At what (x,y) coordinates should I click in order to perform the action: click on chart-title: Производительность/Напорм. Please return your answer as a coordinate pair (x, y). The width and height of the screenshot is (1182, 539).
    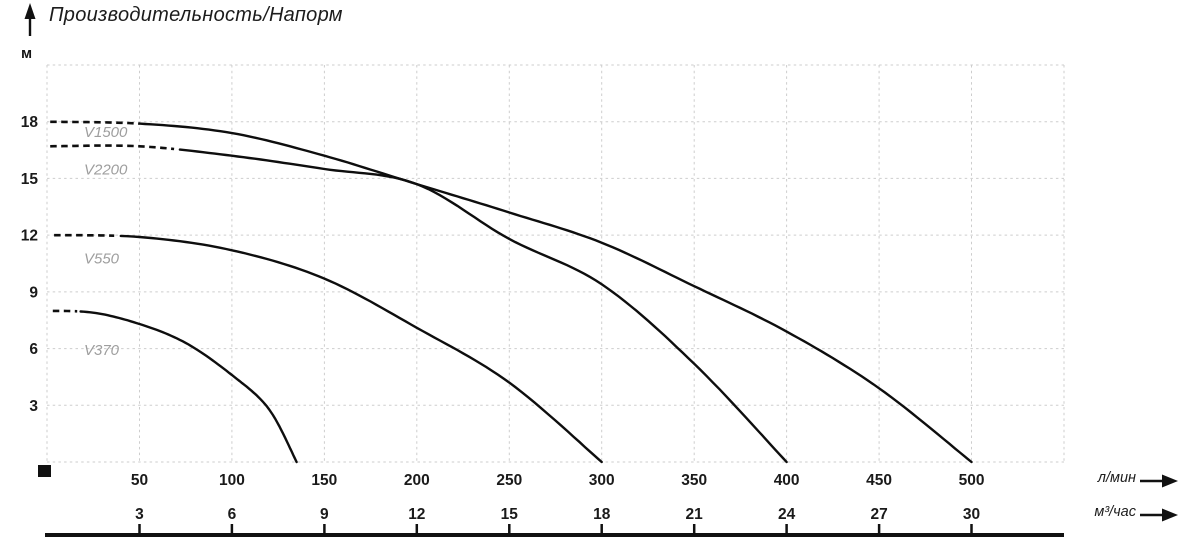
    Looking at the image, I should click on (196, 15).